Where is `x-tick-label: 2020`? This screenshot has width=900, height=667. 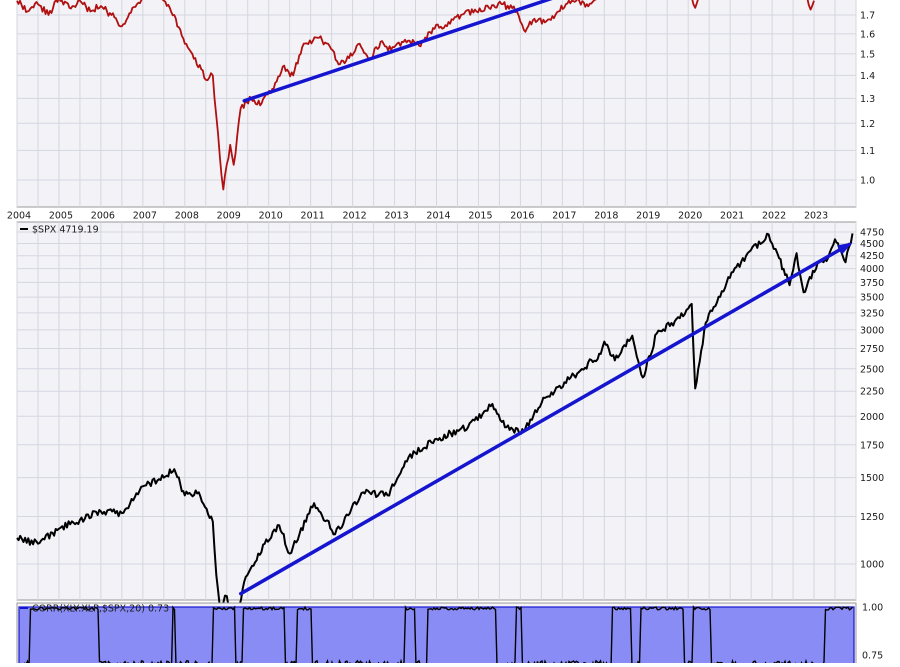
x-tick-label: 2020 is located at coordinates (690, 216).